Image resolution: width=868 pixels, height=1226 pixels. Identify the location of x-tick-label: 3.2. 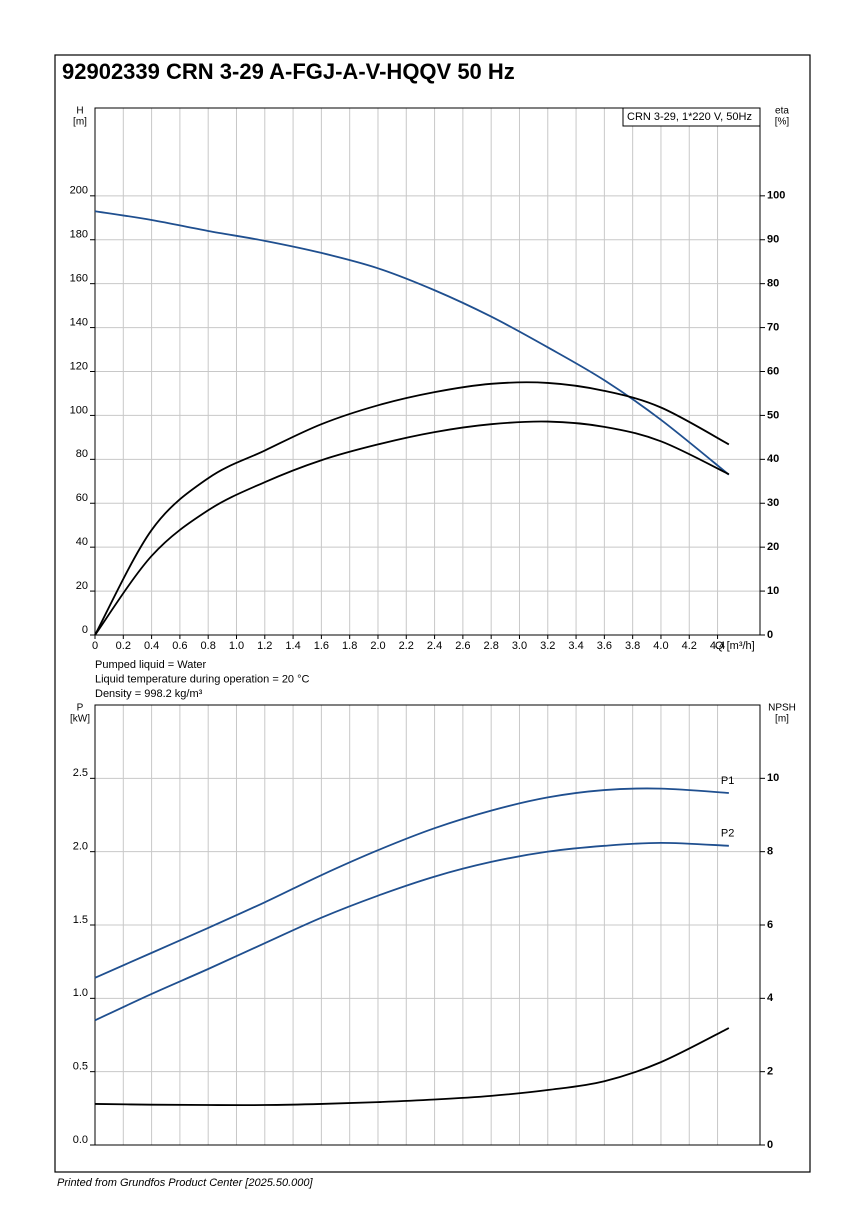
(547, 646).